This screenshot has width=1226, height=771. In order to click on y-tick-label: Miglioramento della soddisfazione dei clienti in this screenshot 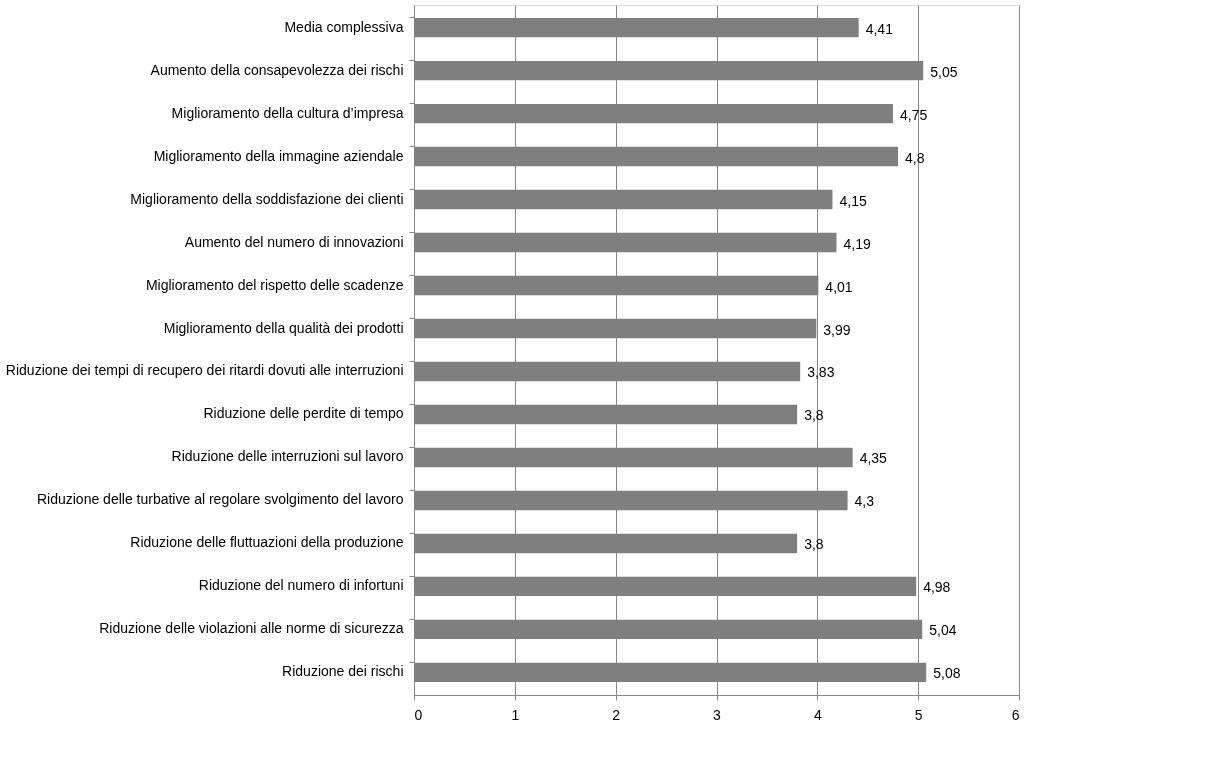, I will do `click(267, 198)`.